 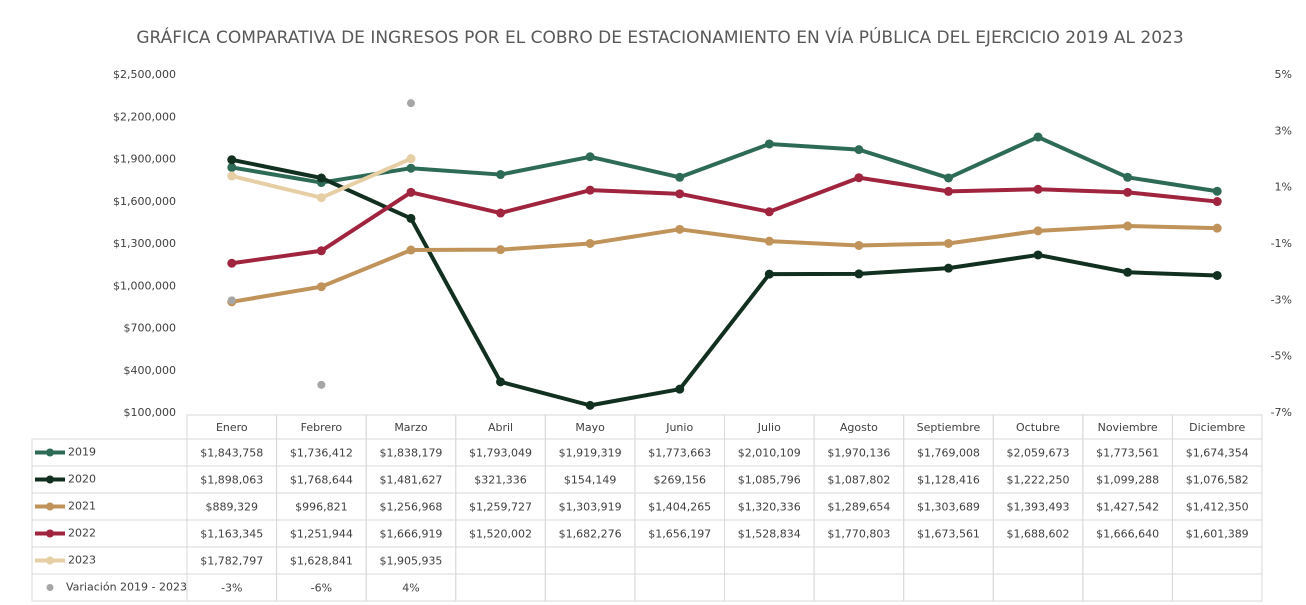 I want to click on table-value: $1,601,389, so click(x=1217, y=534).